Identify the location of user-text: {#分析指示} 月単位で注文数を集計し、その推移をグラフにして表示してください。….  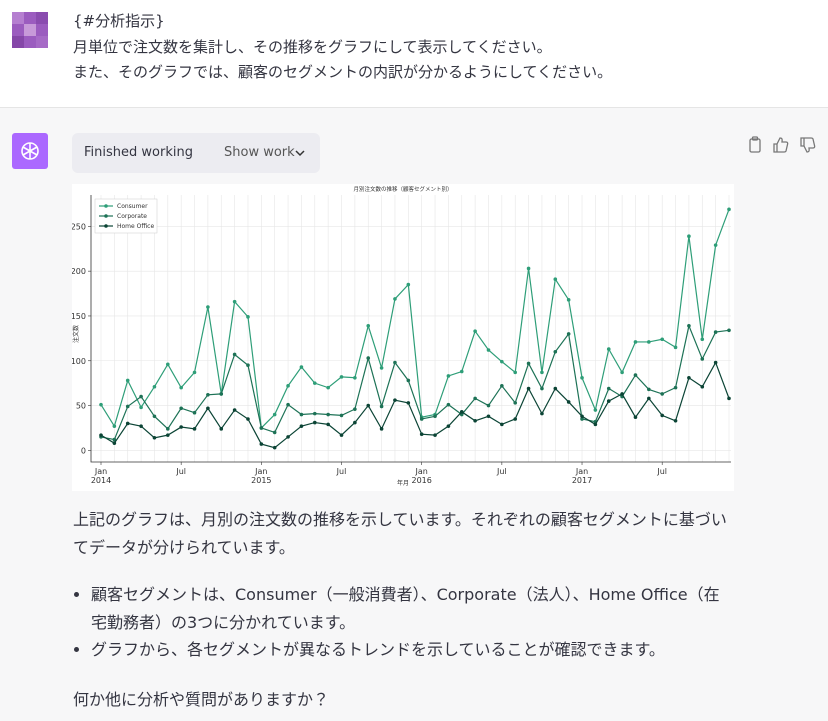
(342, 47).